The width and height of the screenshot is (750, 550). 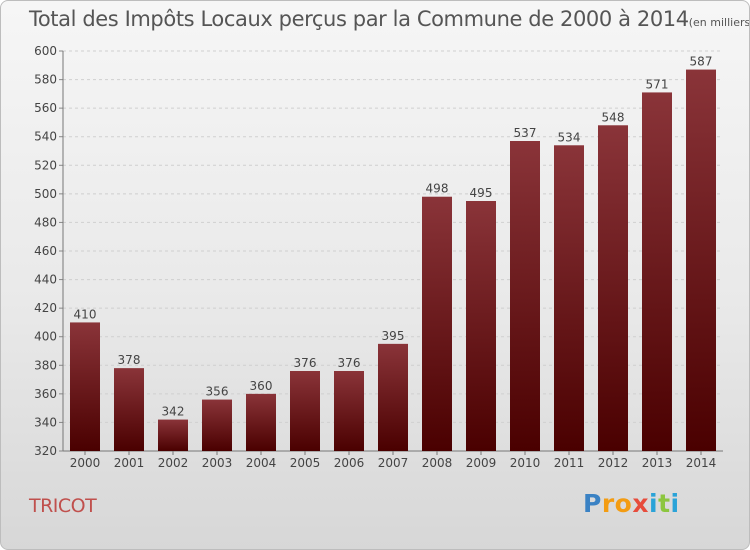 I want to click on x-tick-label: 2007, so click(x=393, y=463).